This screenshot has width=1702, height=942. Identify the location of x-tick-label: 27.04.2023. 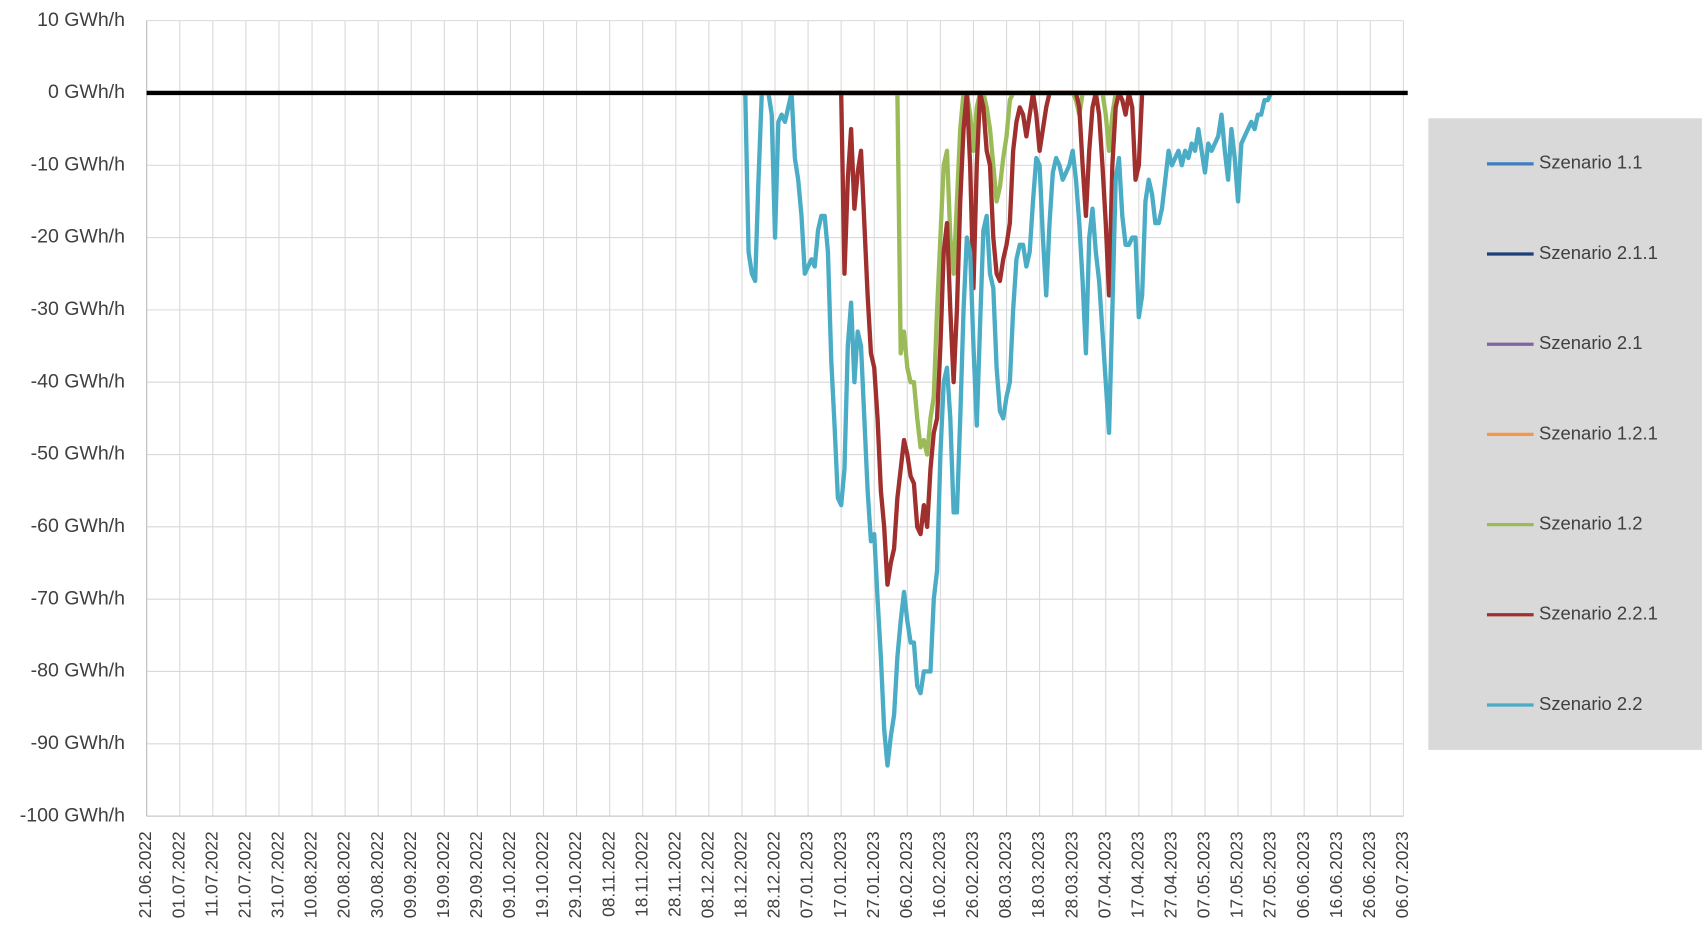
(1170, 874).